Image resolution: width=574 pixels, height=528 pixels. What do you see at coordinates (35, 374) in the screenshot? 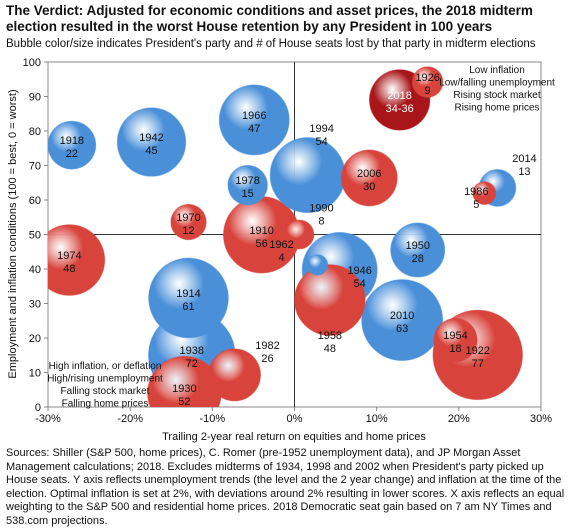
I see `y-tick-label: 10` at bounding box center [35, 374].